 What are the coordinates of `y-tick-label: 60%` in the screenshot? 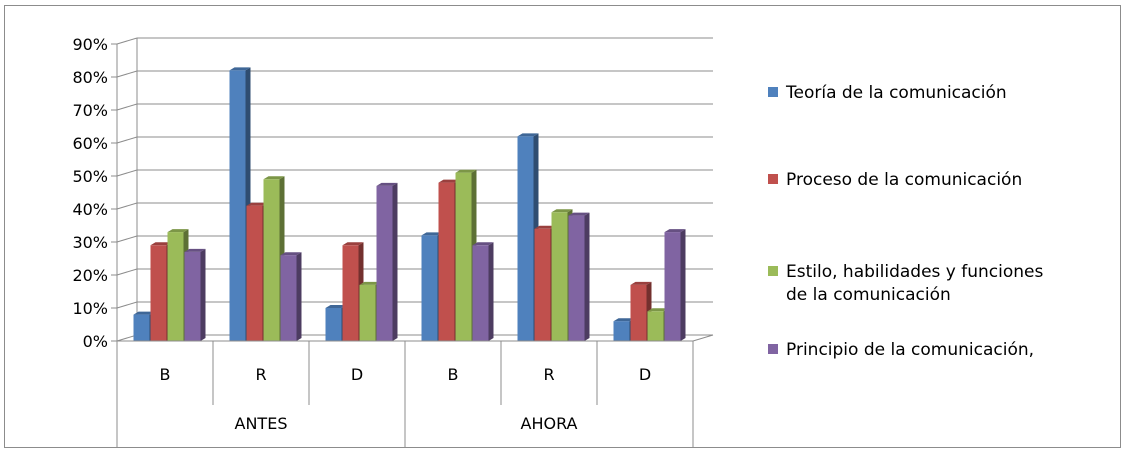 It's located at (90, 143).